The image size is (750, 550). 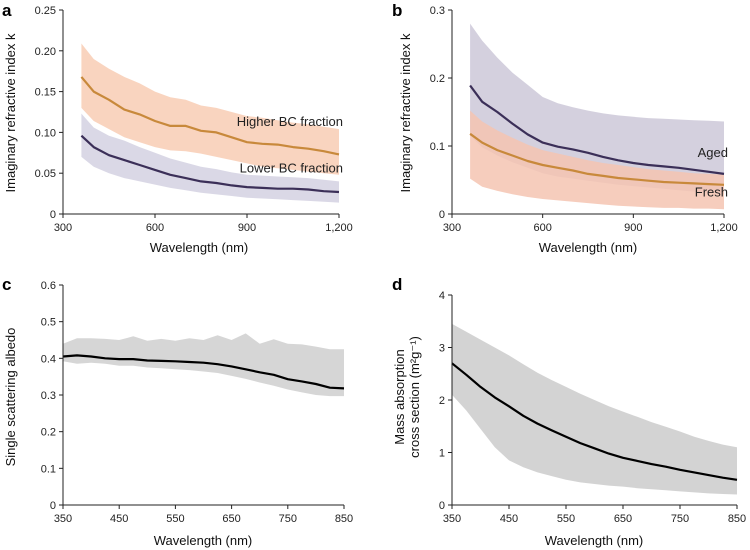 What do you see at coordinates (10, 397) in the screenshot?
I see `panel-c-y-axis-label: Single scattering albedo` at bounding box center [10, 397].